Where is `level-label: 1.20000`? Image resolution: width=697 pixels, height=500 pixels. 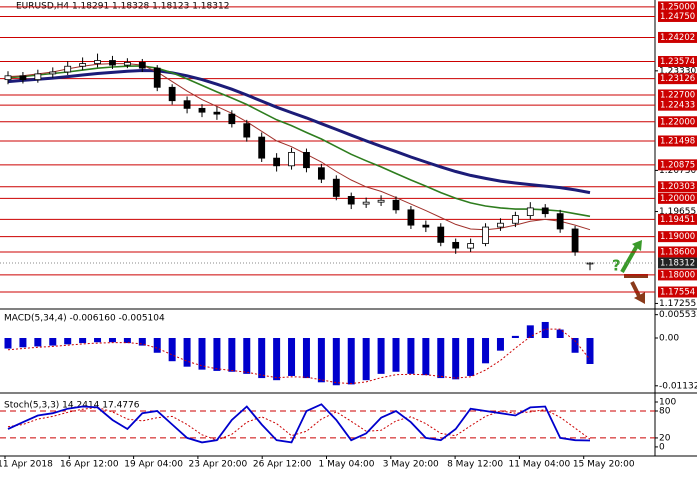
level-label: 1.20000 is located at coordinates (677, 199).